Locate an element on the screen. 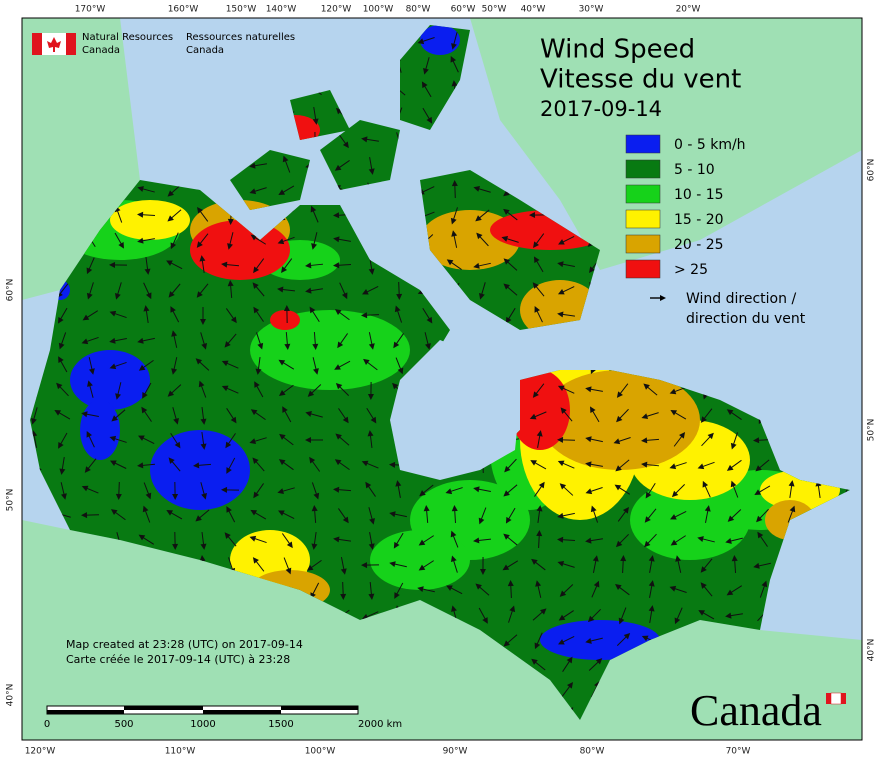  legend-label: 20 - 25 is located at coordinates (699, 245).